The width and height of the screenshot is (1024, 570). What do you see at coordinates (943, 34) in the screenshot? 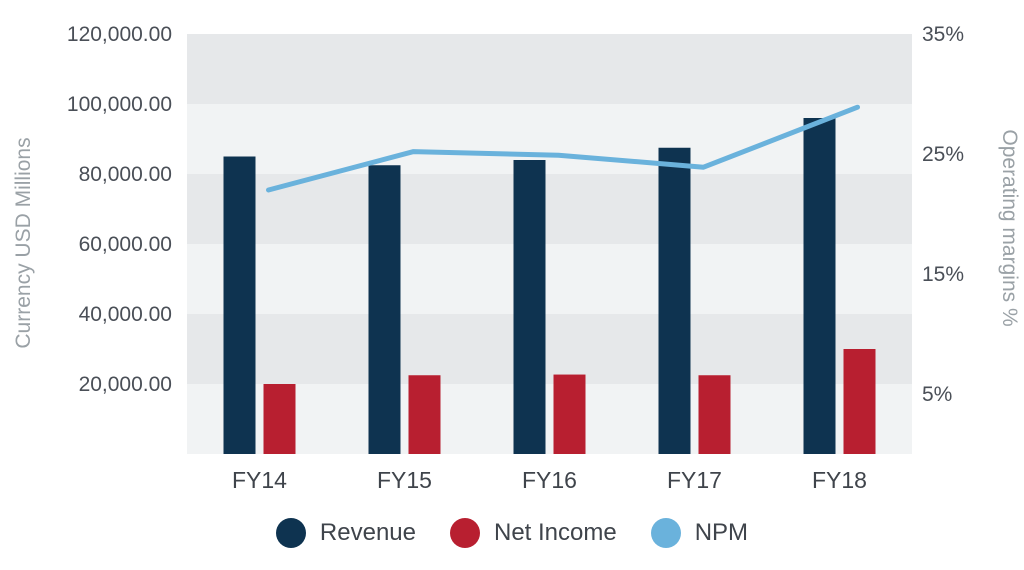
I see `right-tick-label: 35%` at bounding box center [943, 34].